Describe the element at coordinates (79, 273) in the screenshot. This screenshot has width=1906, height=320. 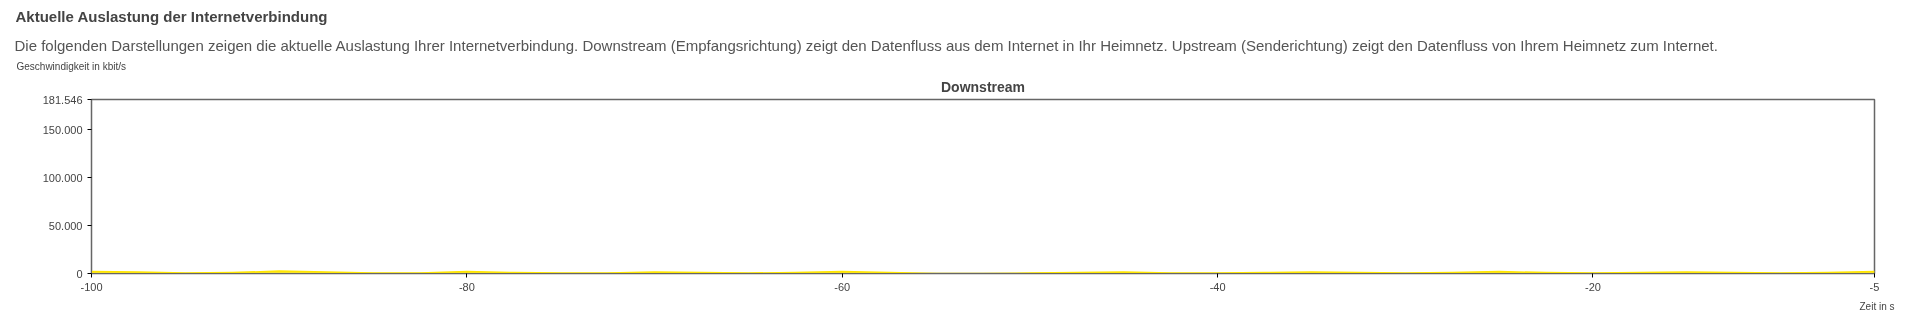
I see `y-tick-label: 0` at that location.